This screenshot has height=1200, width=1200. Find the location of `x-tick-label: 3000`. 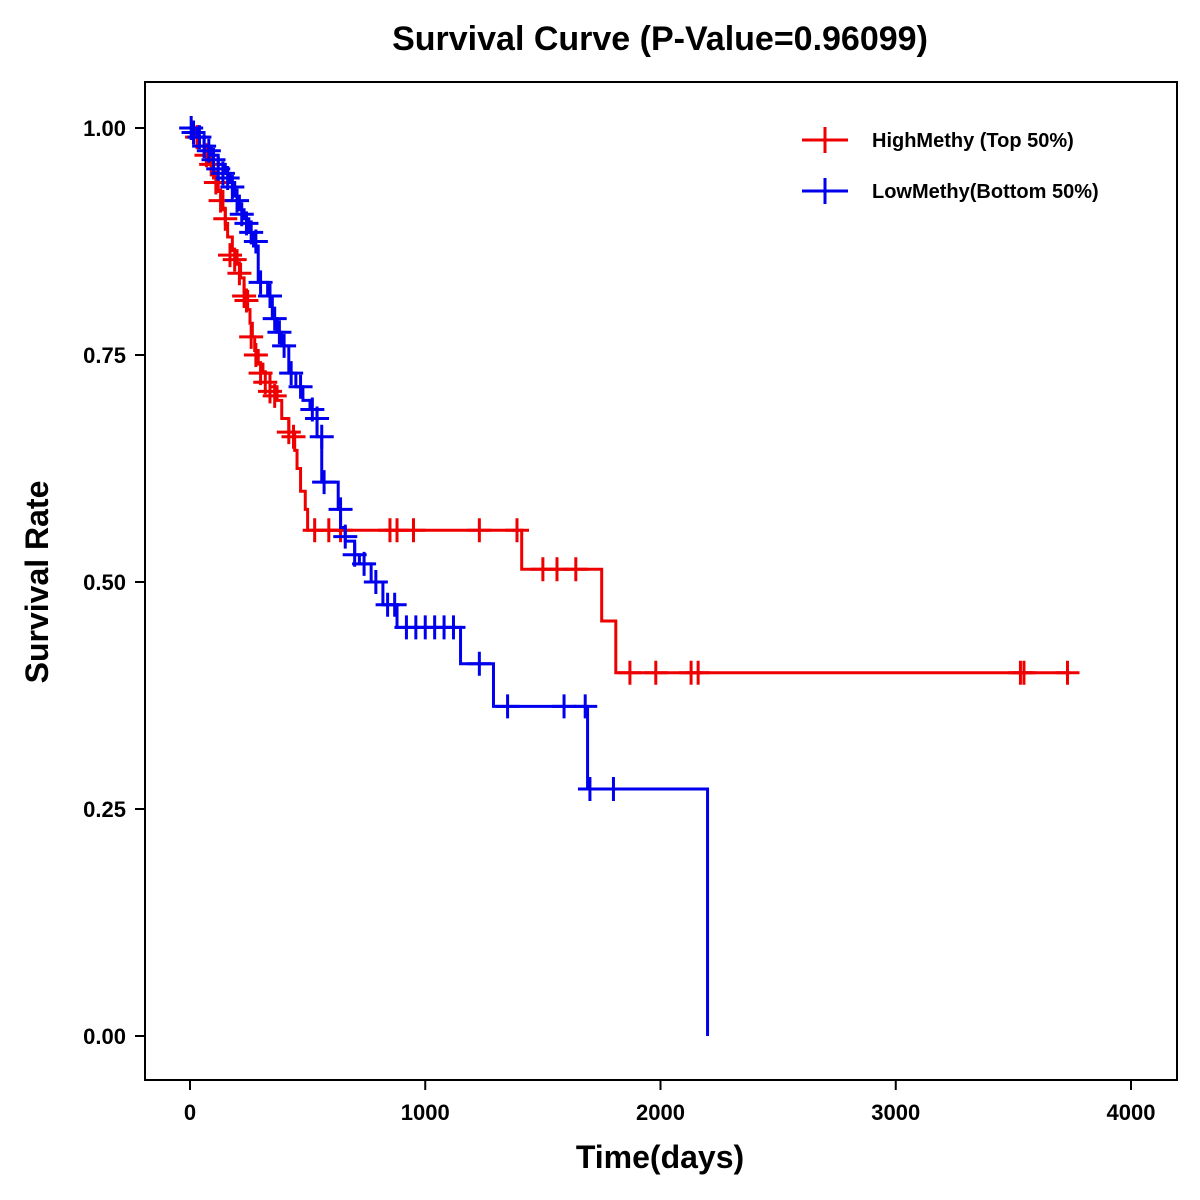

x-tick-label: 3000 is located at coordinates (895, 1112).